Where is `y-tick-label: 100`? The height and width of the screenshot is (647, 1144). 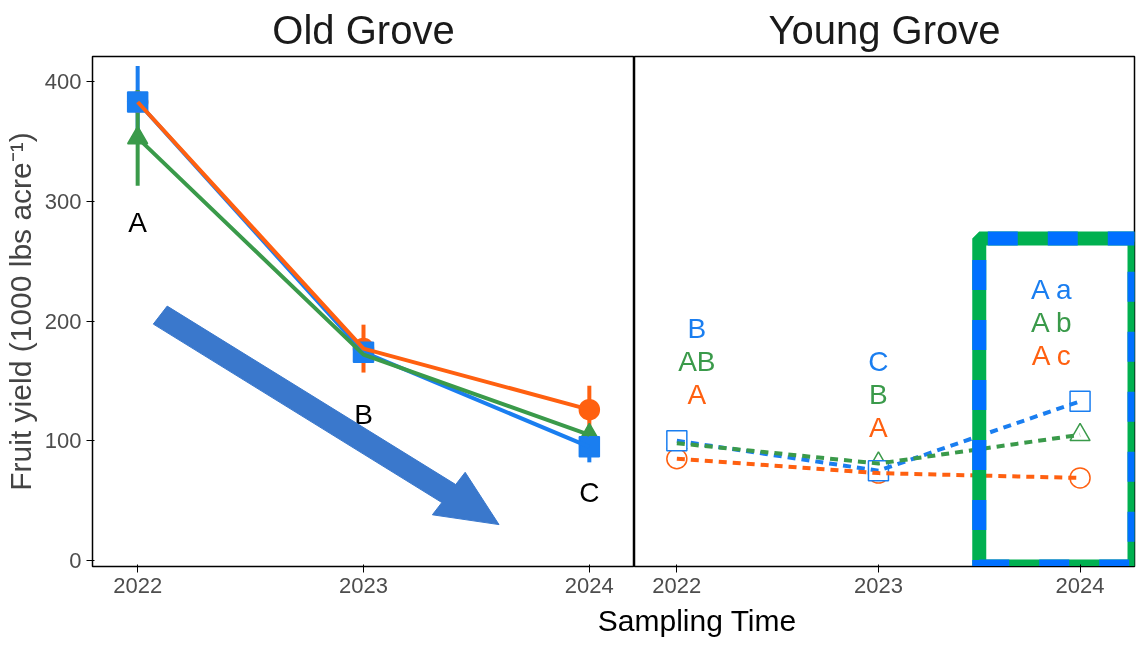
y-tick-label: 100 is located at coordinates (63, 441).